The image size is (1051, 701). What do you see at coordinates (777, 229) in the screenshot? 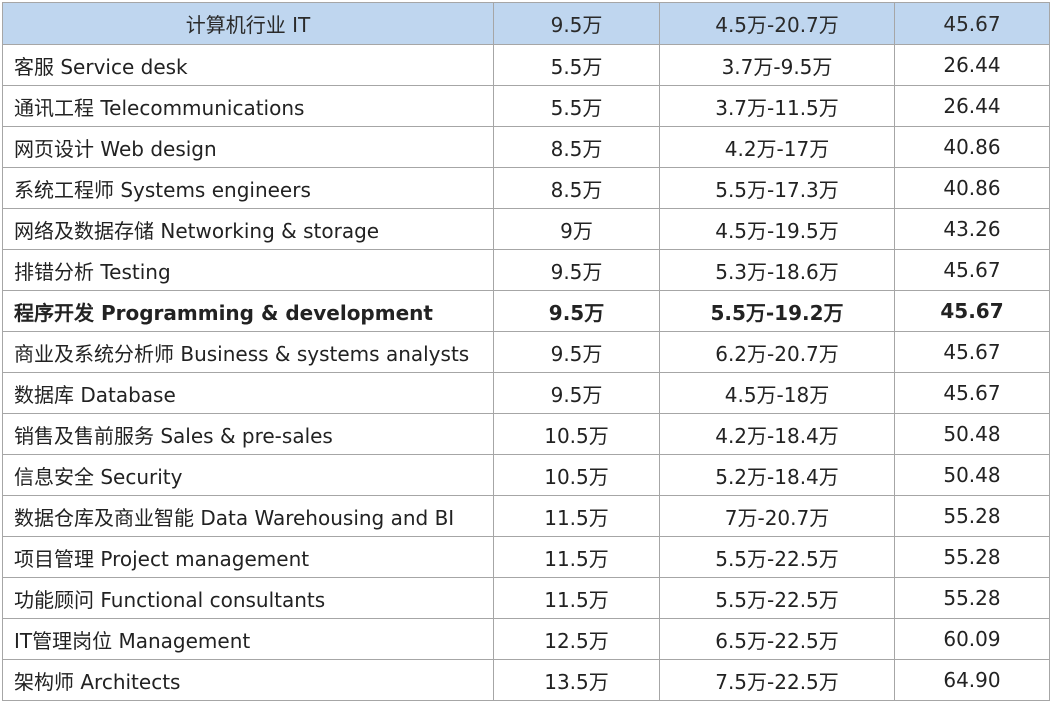
I see `range-cell: 4.5万-19.5万` at bounding box center [777, 229].